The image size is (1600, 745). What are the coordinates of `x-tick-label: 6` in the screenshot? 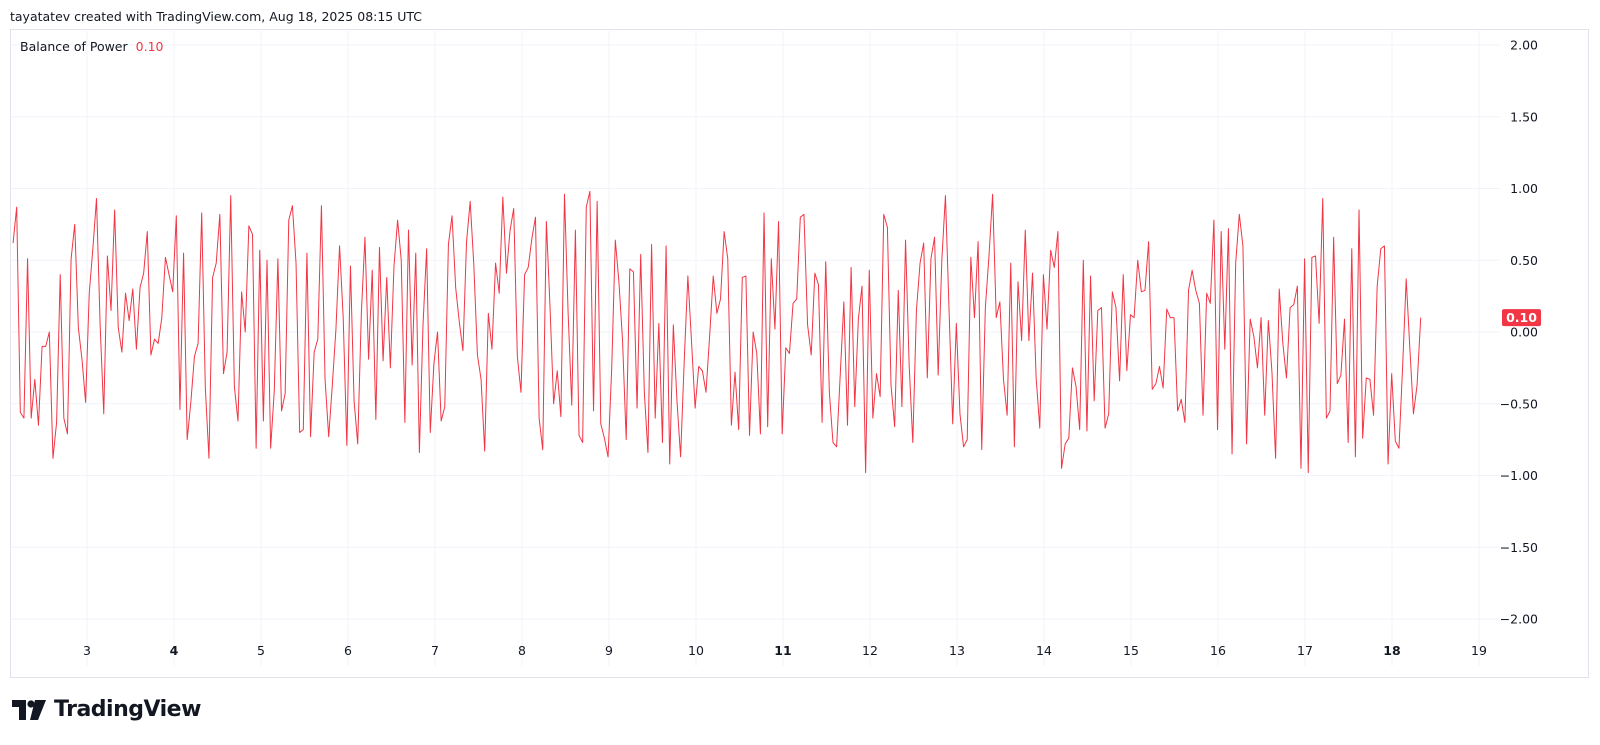 It's located at (348, 650).